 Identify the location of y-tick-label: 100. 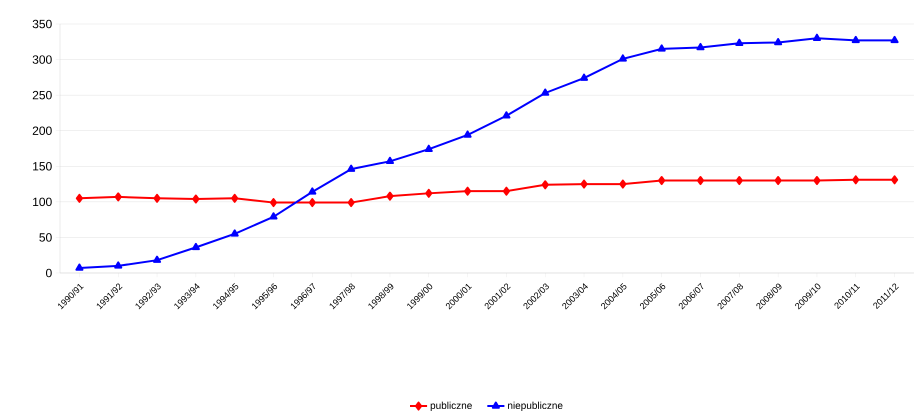
(42, 202).